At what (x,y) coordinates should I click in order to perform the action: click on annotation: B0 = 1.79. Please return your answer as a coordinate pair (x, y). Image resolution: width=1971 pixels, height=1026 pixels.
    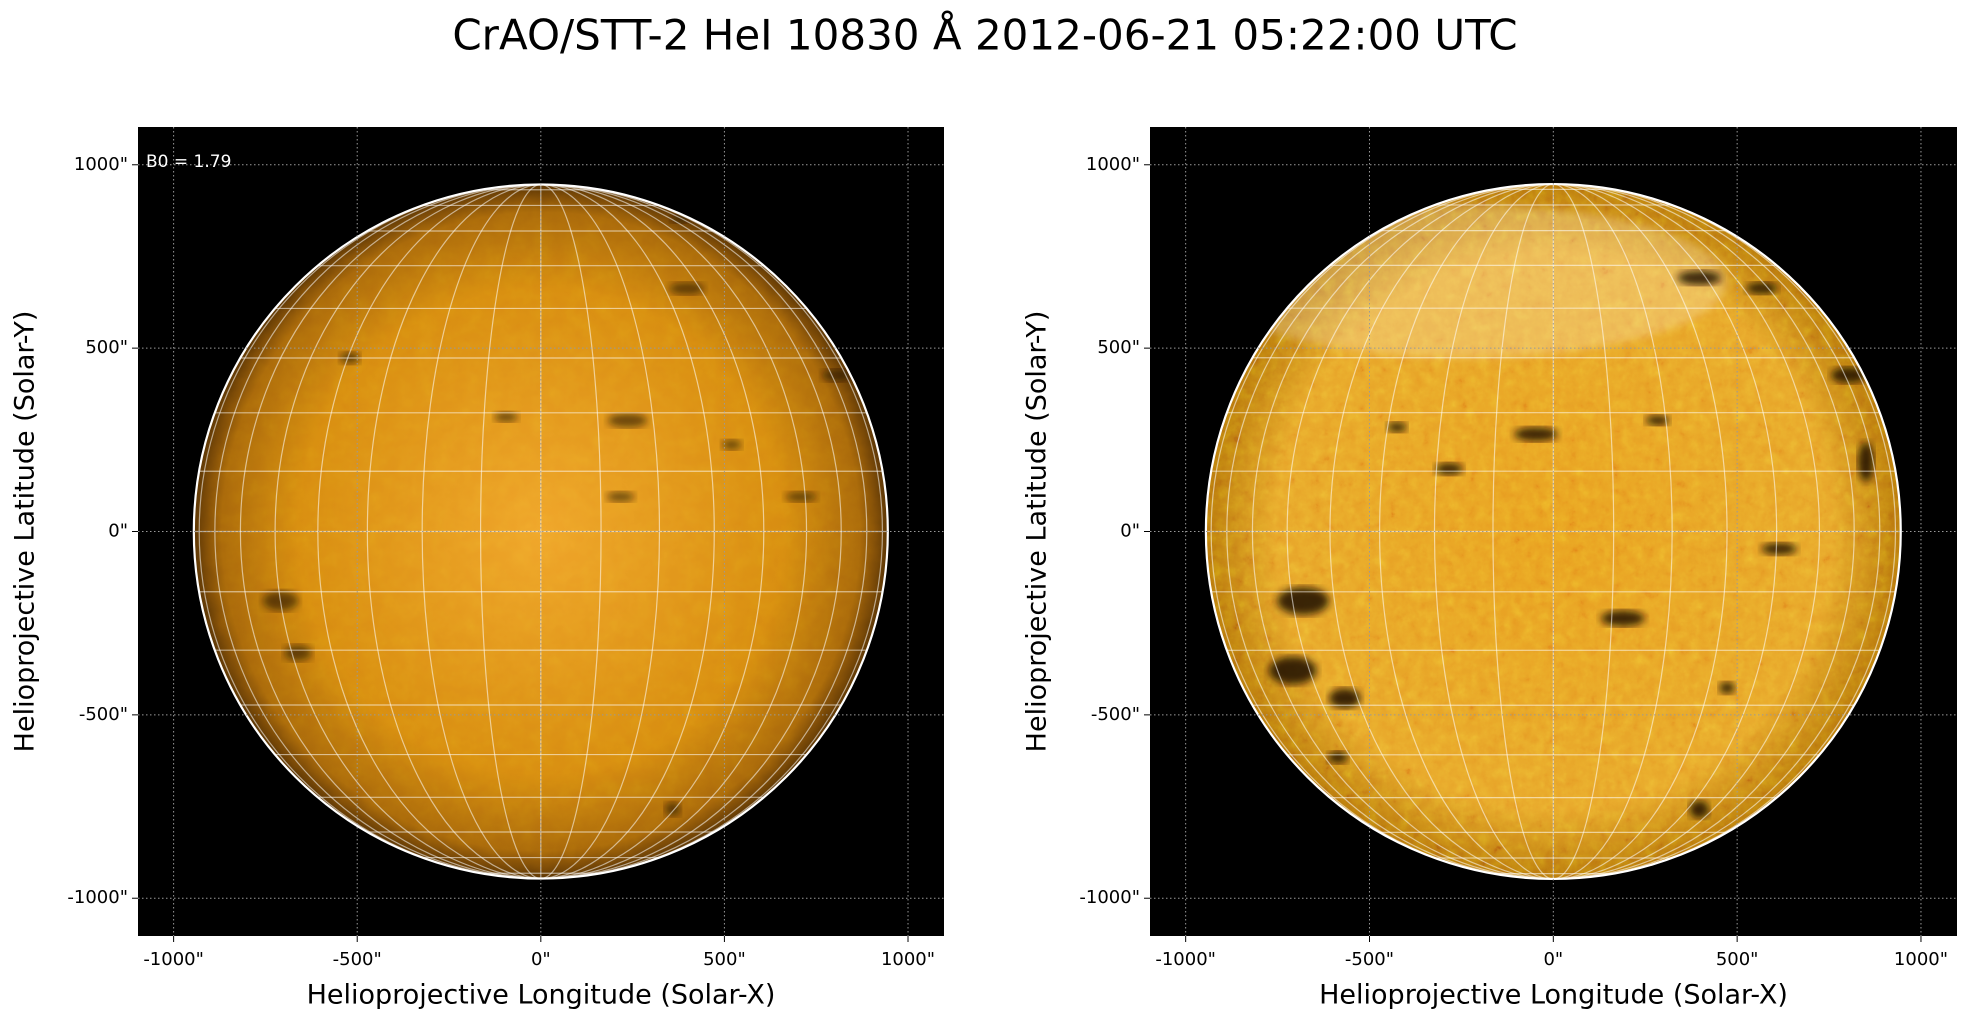
    Looking at the image, I should click on (188, 162).